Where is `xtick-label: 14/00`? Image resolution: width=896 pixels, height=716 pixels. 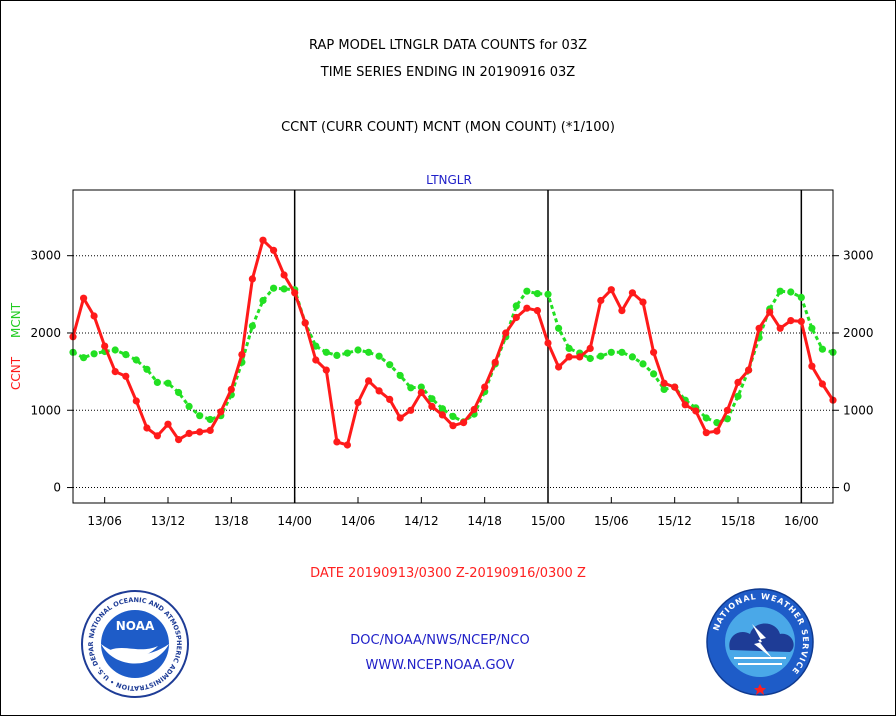
xtick-label: 14/00 is located at coordinates (294, 521).